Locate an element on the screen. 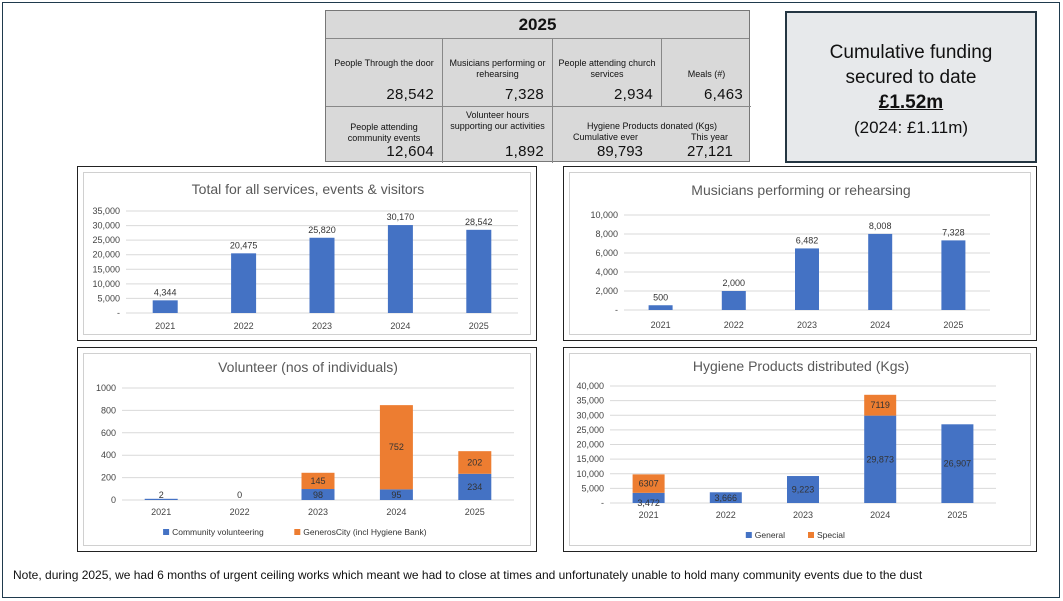 This screenshot has height=601, width=1063. stat-sublabel-cumulative: Cumulative ever is located at coordinates (606, 137).